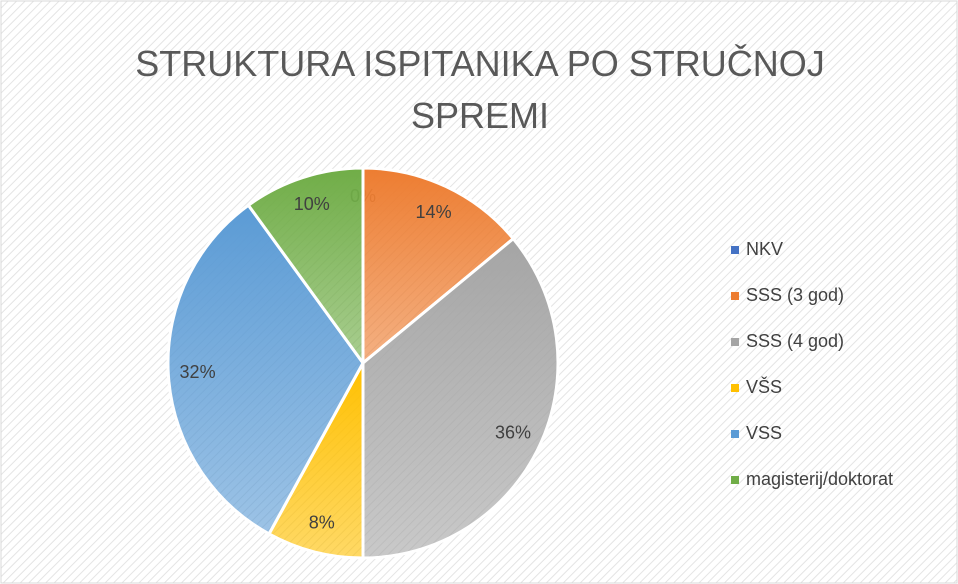  What do you see at coordinates (322, 522) in the screenshot?
I see `data-label: 8%` at bounding box center [322, 522].